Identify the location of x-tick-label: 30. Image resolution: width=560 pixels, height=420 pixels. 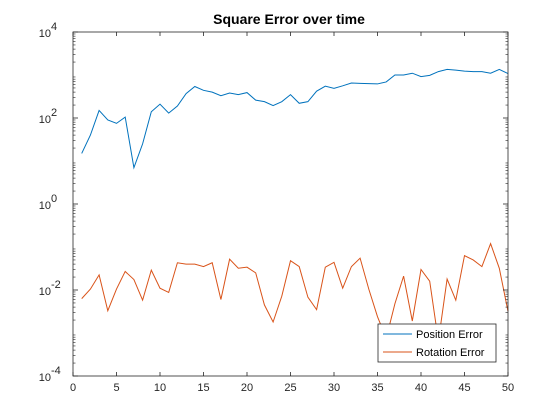
(334, 388).